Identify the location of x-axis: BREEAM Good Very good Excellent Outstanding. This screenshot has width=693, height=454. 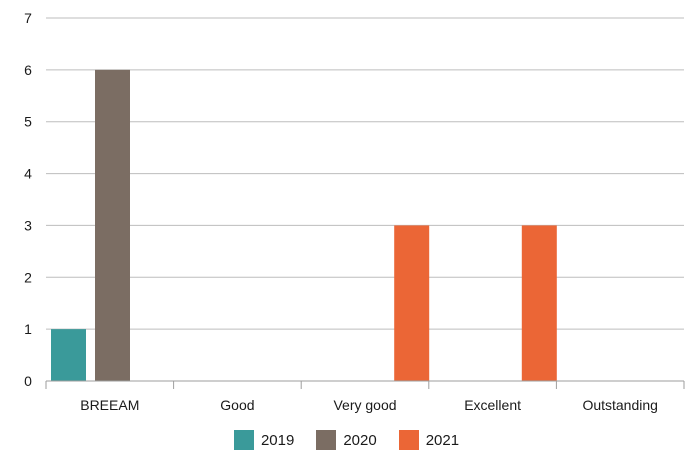
(365, 396).